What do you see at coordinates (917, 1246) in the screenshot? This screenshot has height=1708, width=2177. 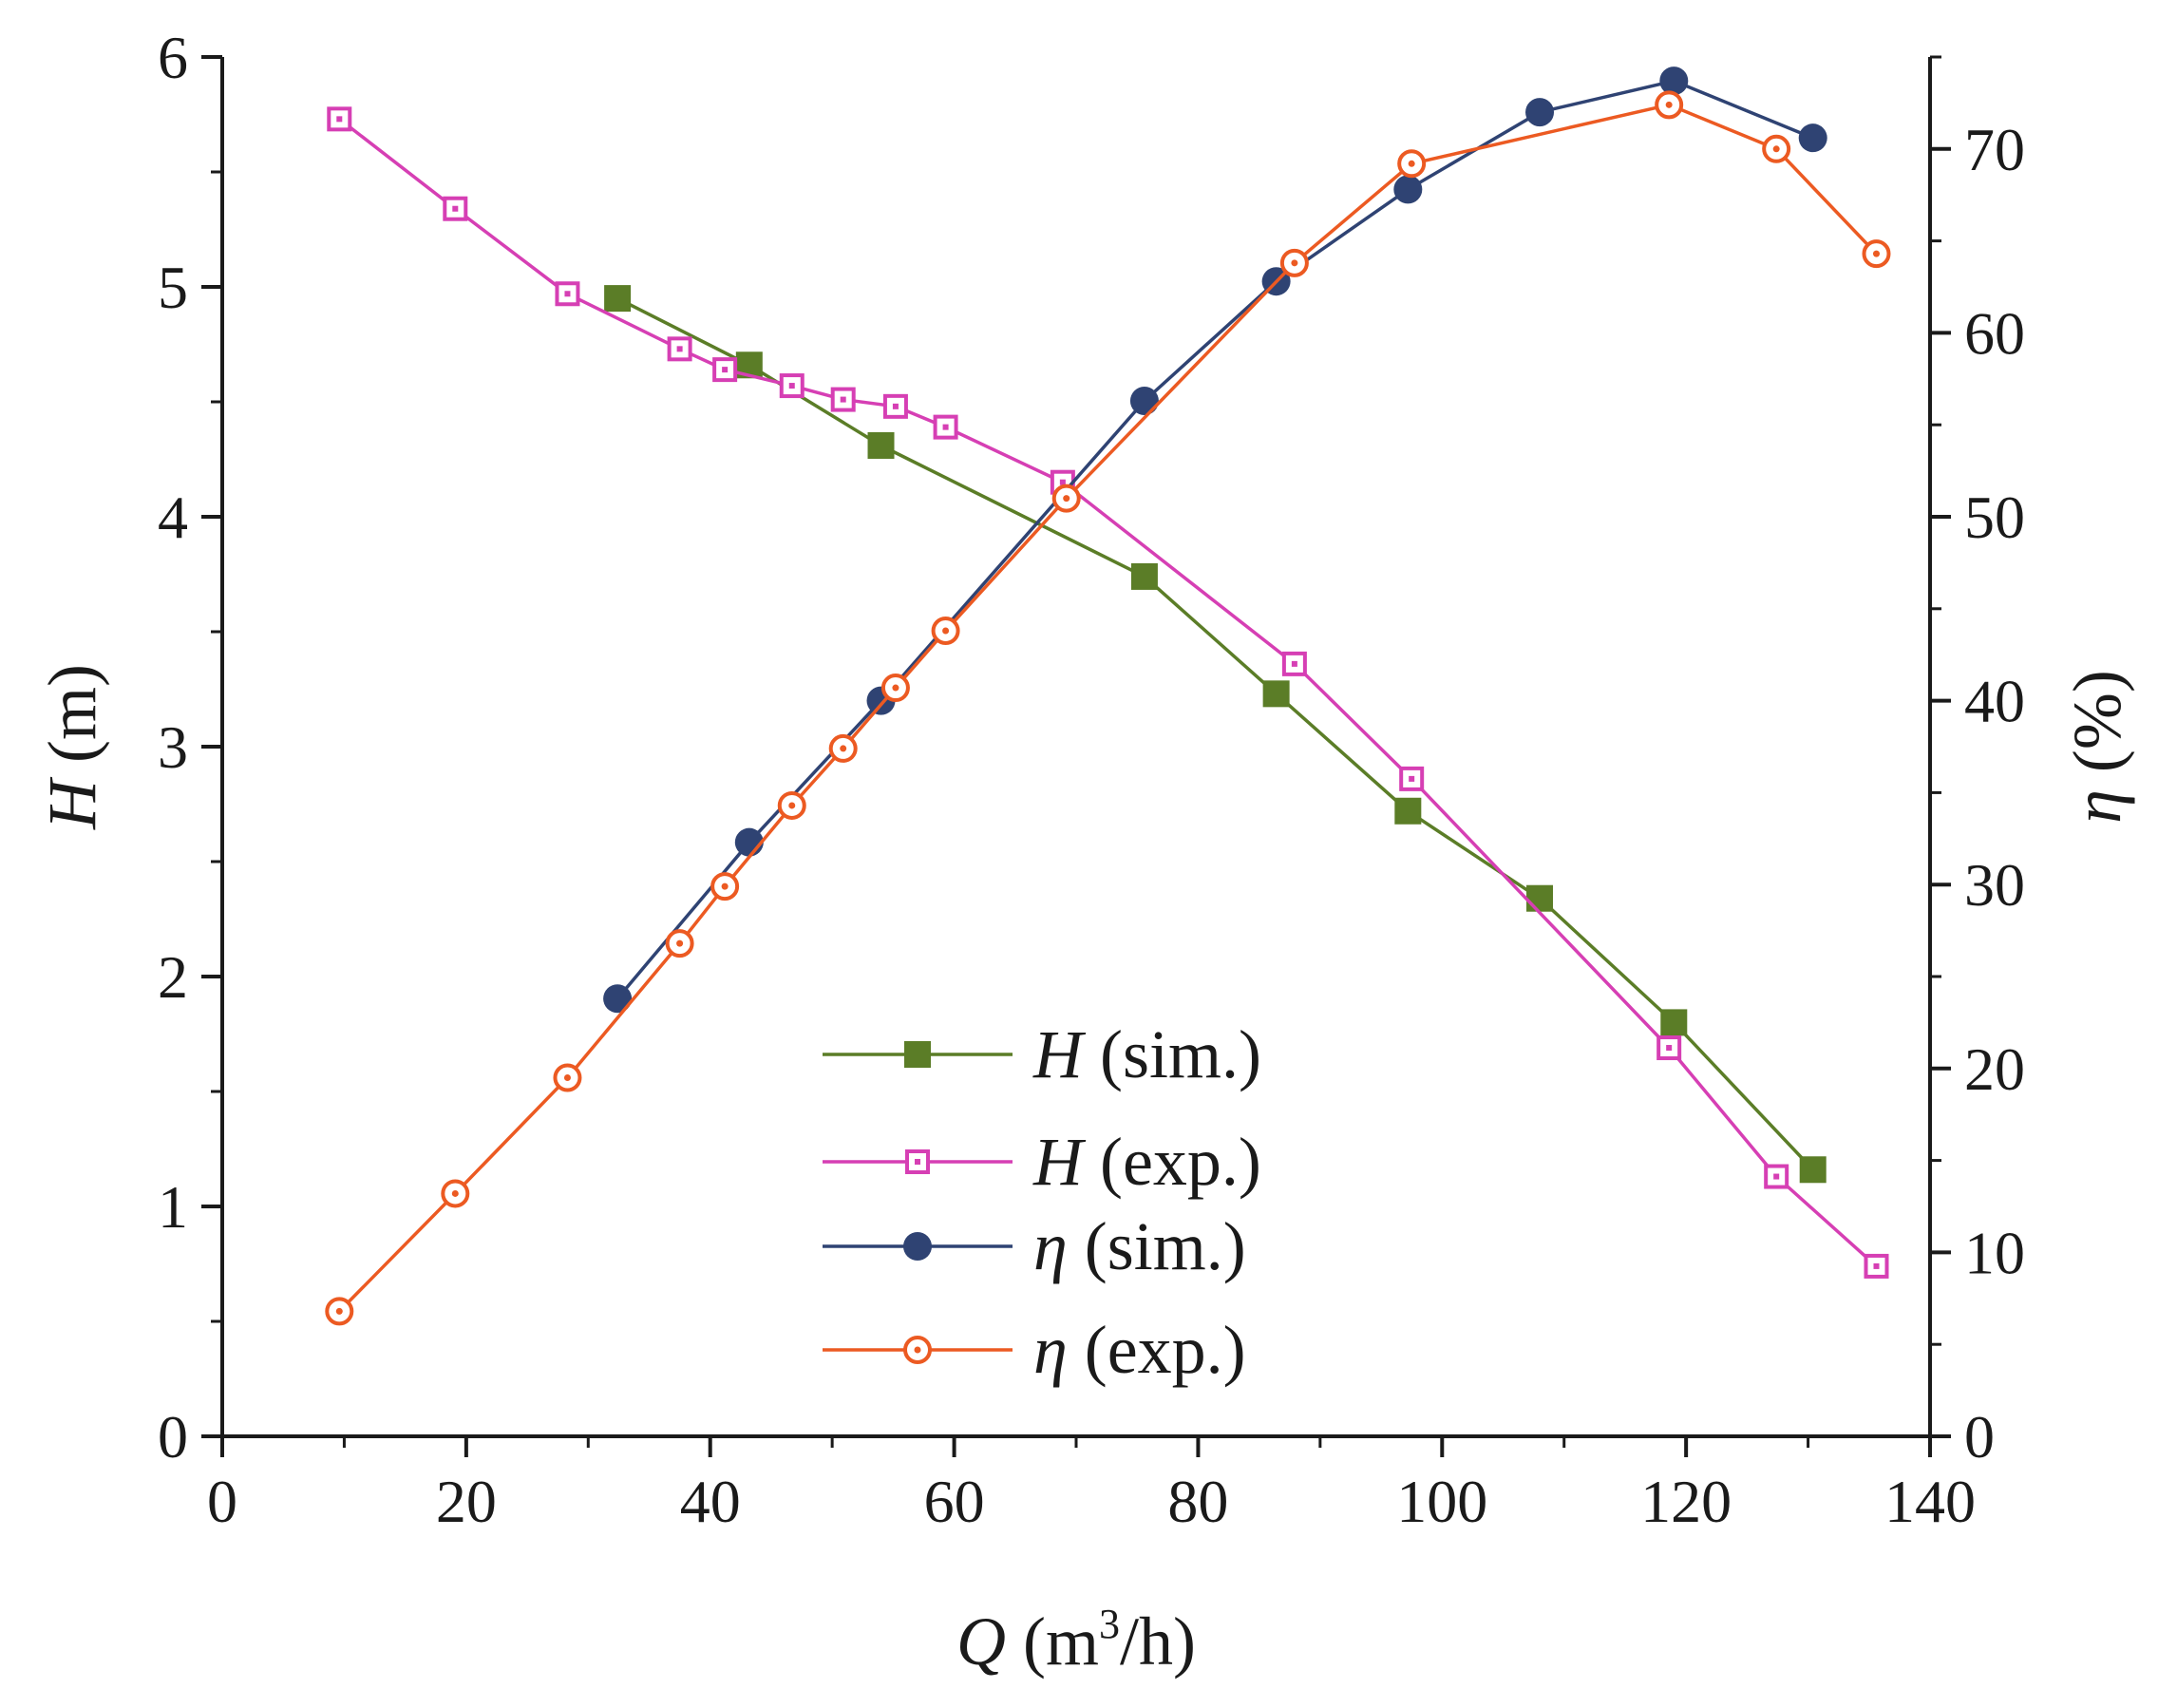 I see `legend-marker-eta-sim` at bounding box center [917, 1246].